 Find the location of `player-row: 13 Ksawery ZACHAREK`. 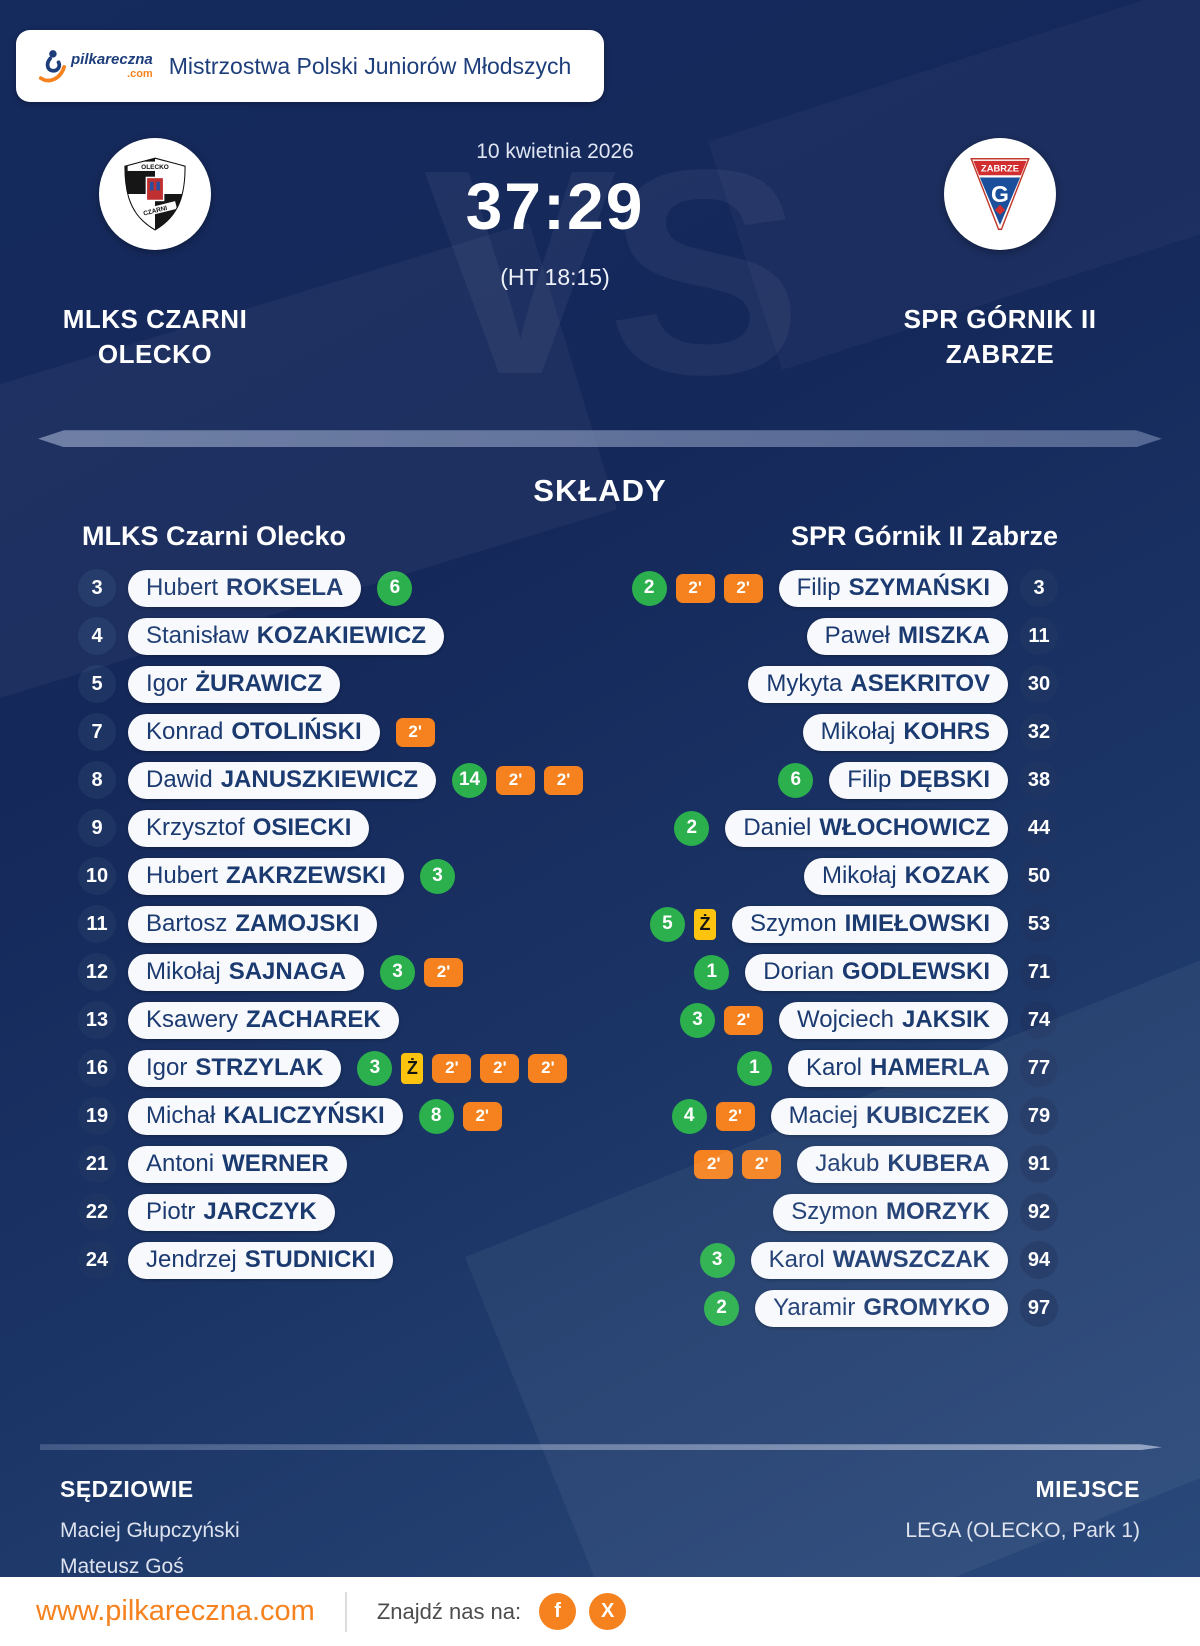

player-row: 13 Ksawery ZACHAREK is located at coordinates (300, 1020).